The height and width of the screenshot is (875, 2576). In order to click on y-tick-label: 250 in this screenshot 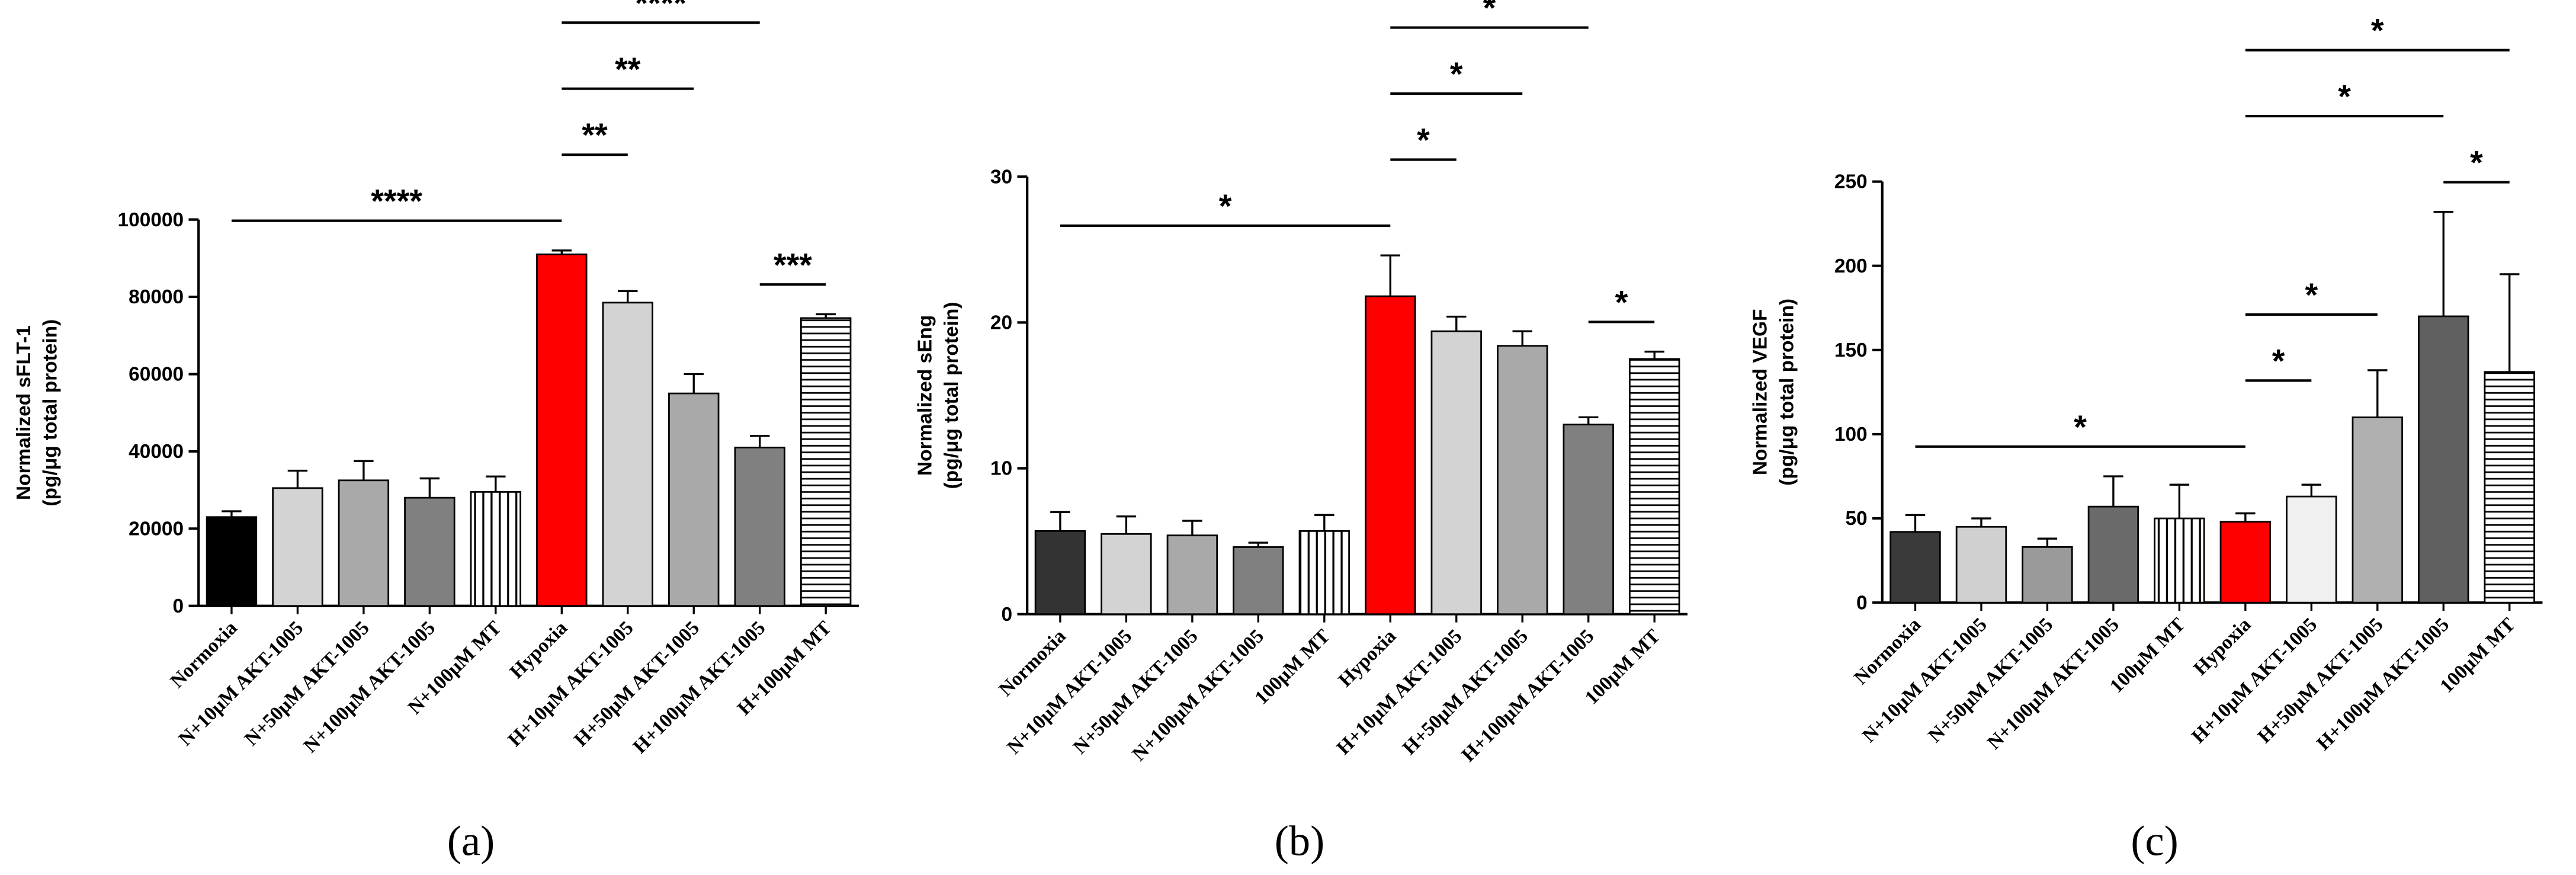, I will do `click(1851, 182)`.